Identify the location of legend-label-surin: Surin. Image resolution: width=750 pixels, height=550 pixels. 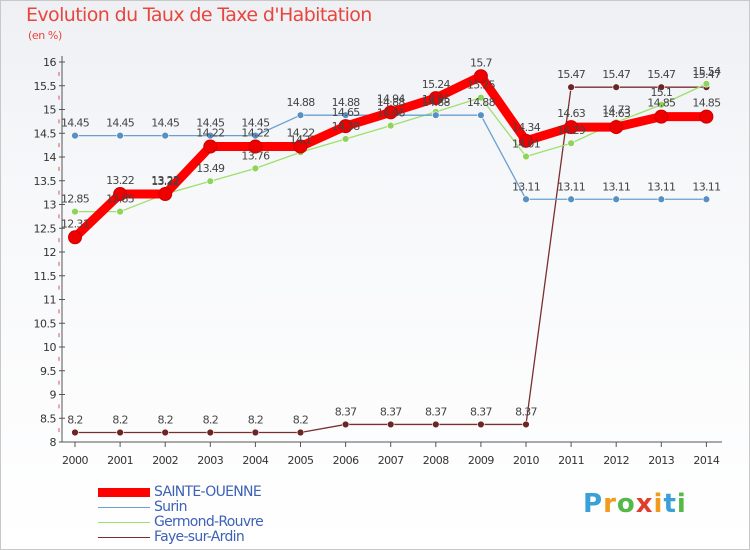
(170, 507).